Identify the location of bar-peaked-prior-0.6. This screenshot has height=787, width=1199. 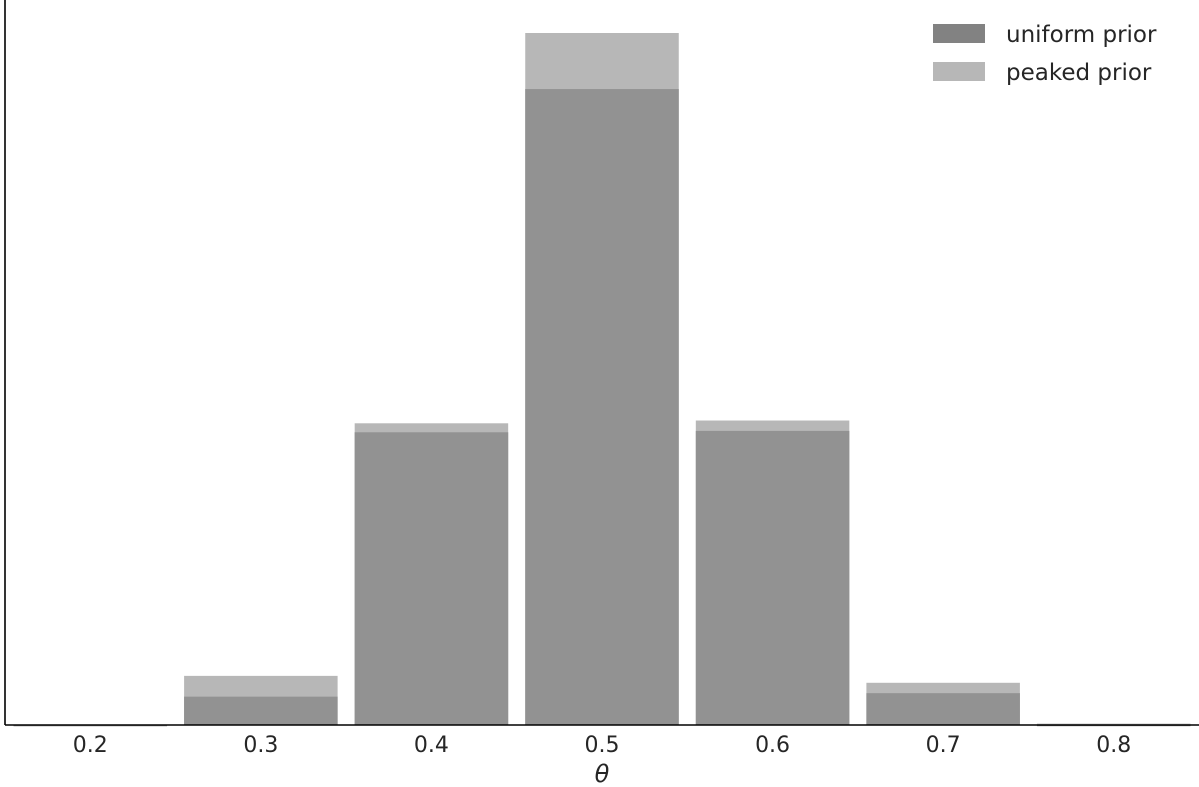
(772, 572).